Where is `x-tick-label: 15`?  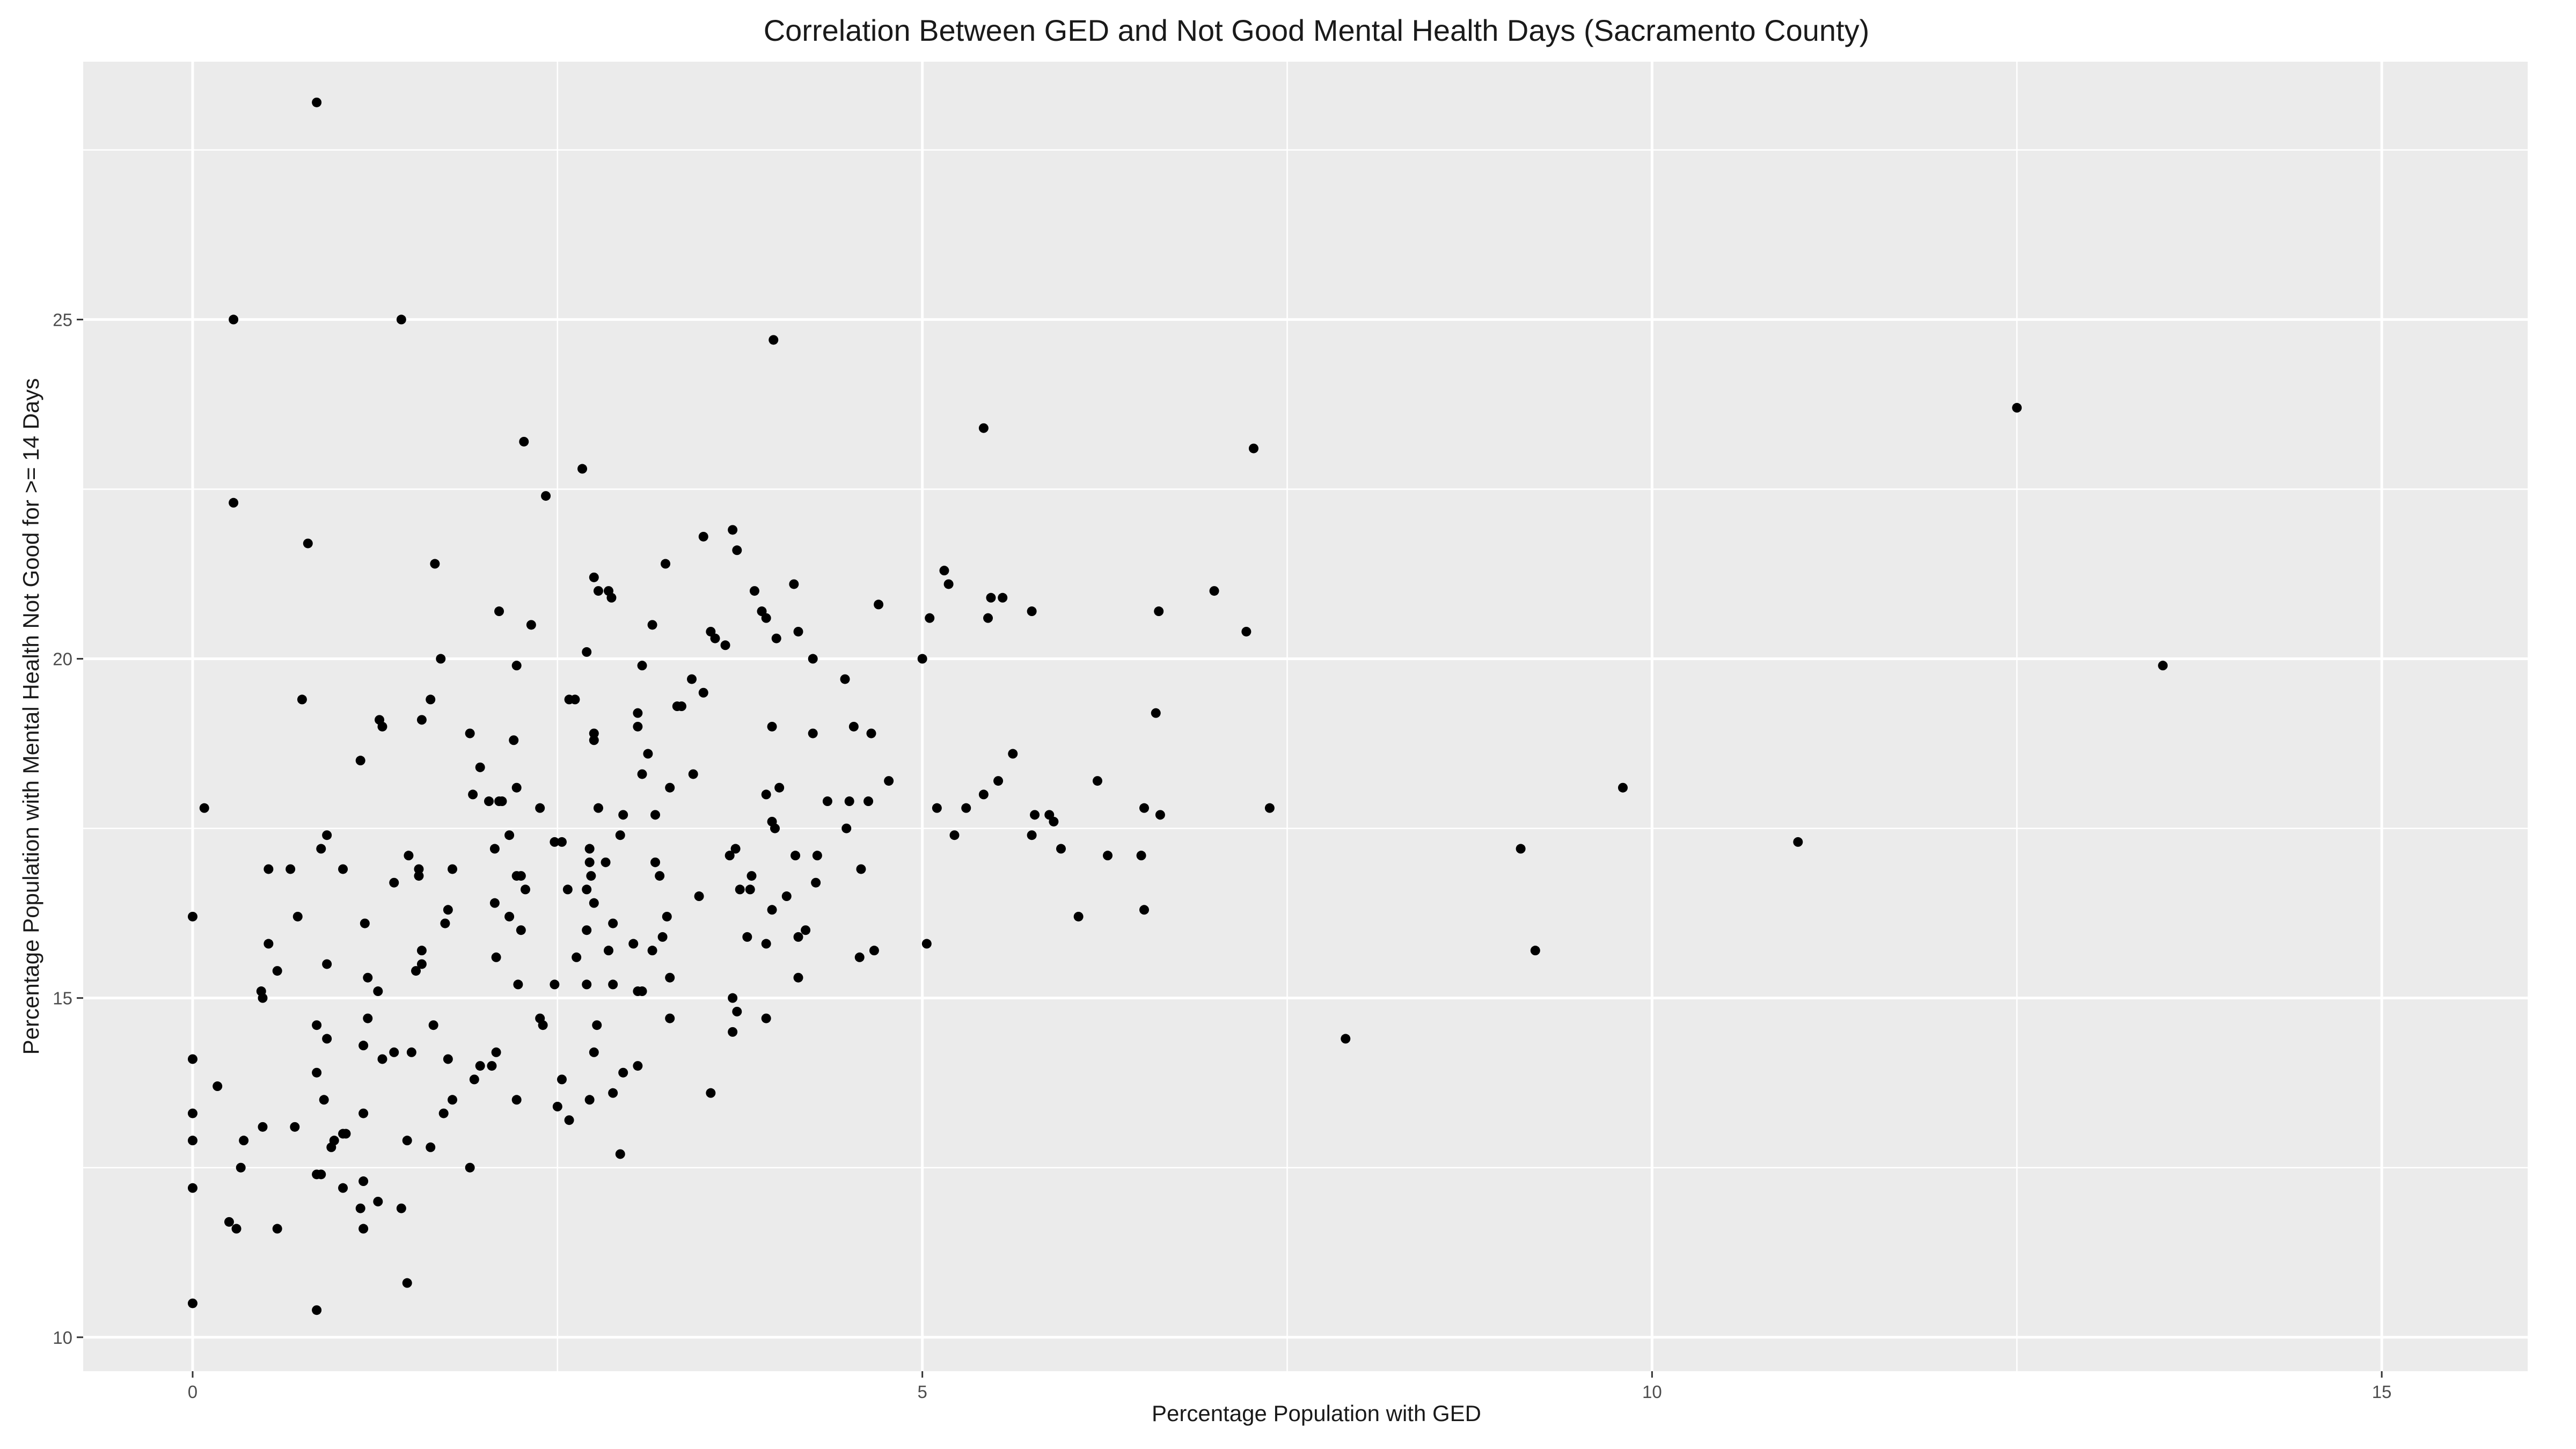
x-tick-label: 15 is located at coordinates (2382, 1392).